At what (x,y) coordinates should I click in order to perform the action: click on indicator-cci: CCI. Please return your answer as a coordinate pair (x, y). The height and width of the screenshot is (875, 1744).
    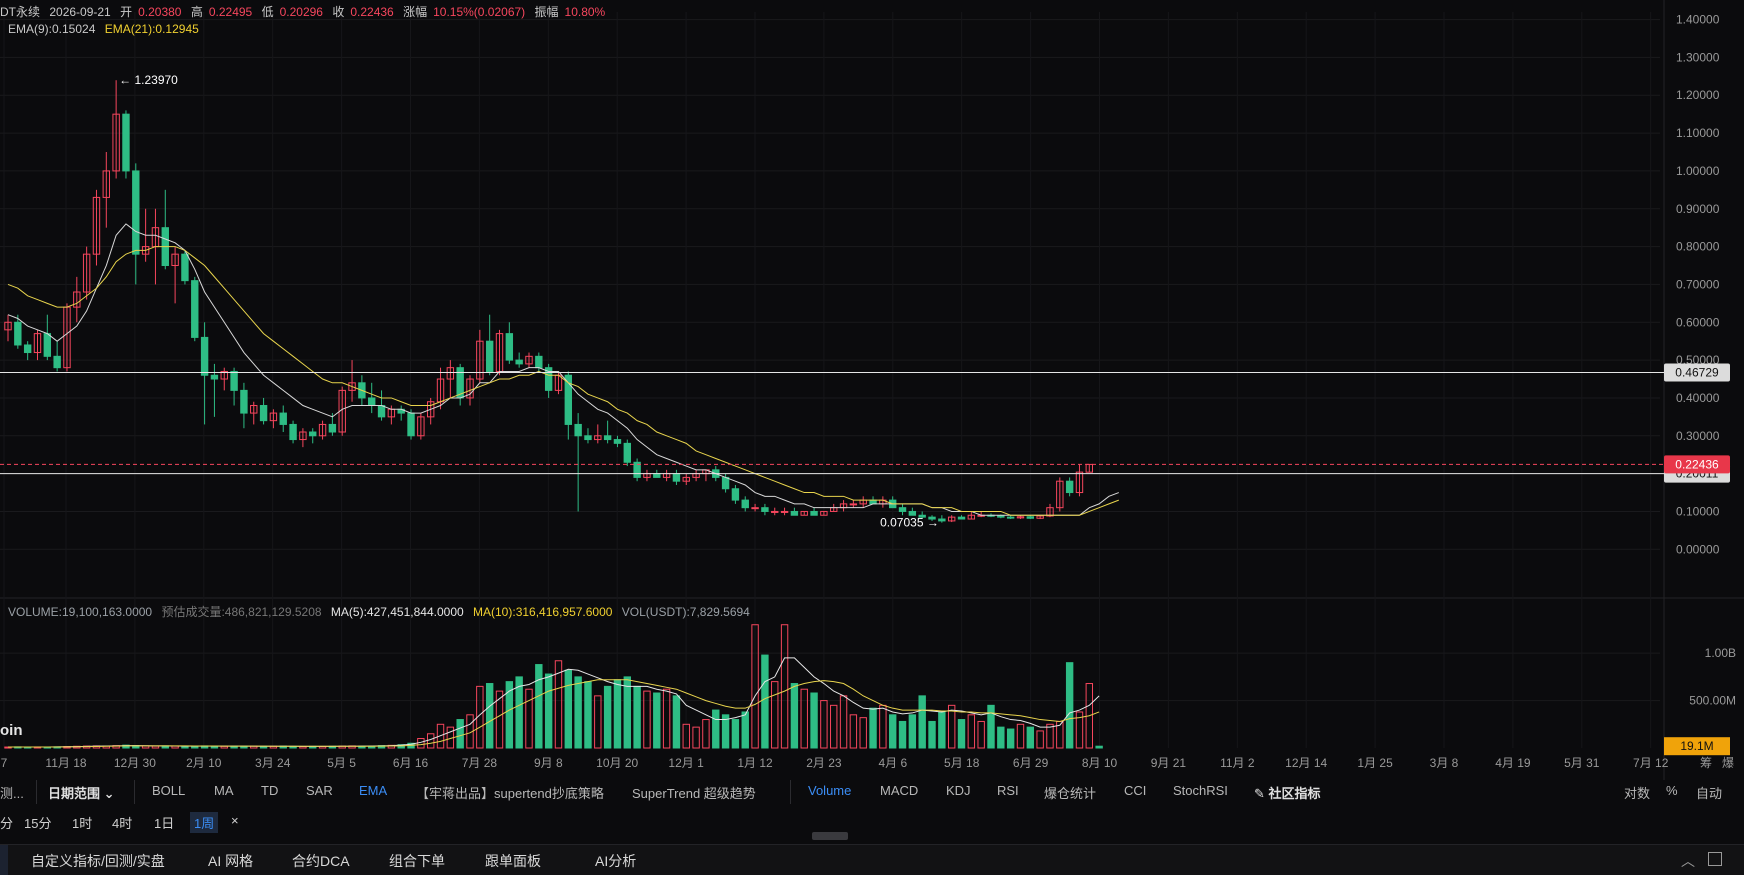
    Looking at the image, I should click on (1135, 790).